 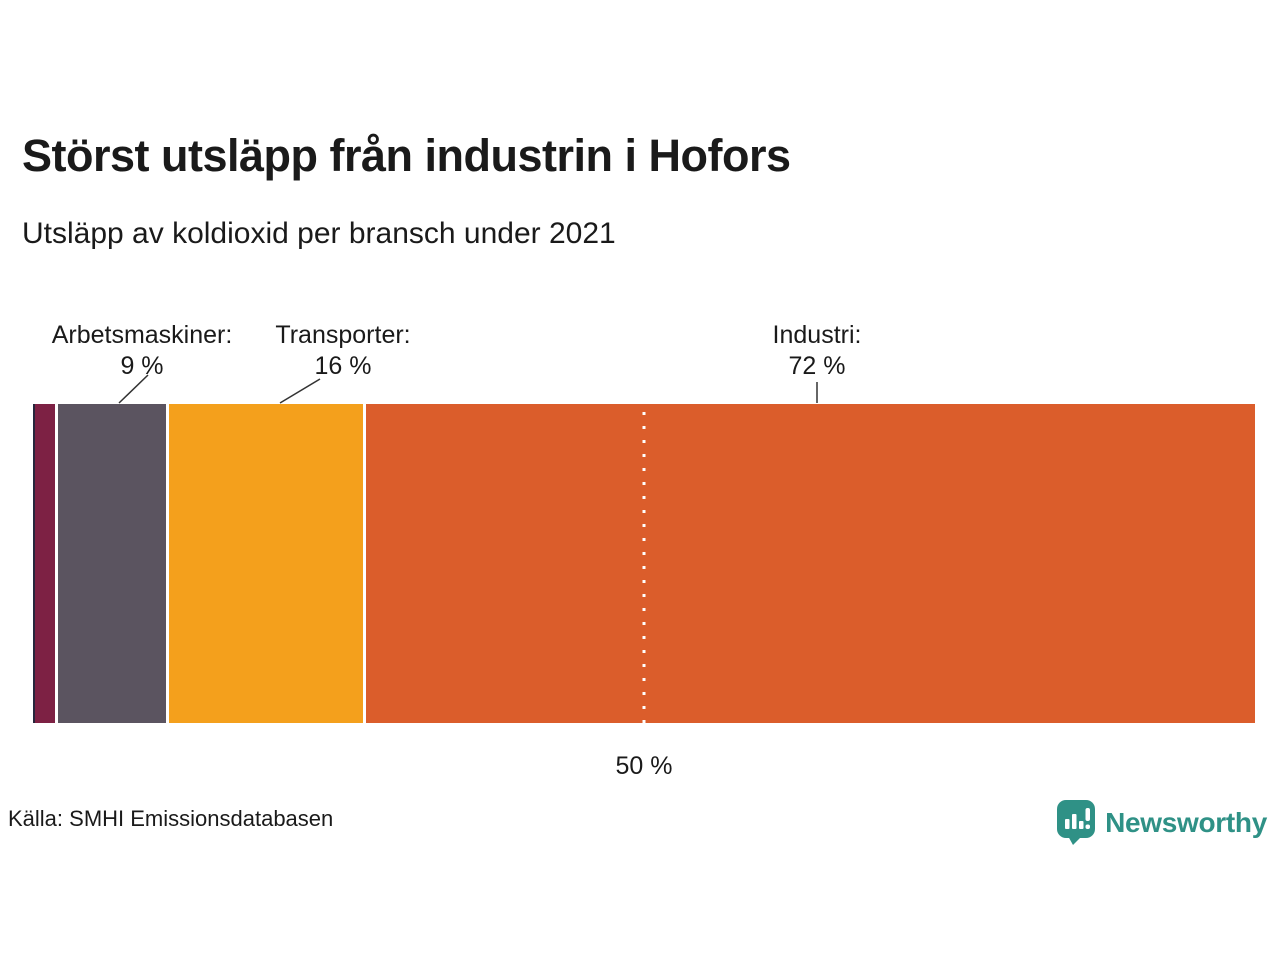 I want to click on annotation-label: Arbetsmaskiner:, so click(x=142, y=335).